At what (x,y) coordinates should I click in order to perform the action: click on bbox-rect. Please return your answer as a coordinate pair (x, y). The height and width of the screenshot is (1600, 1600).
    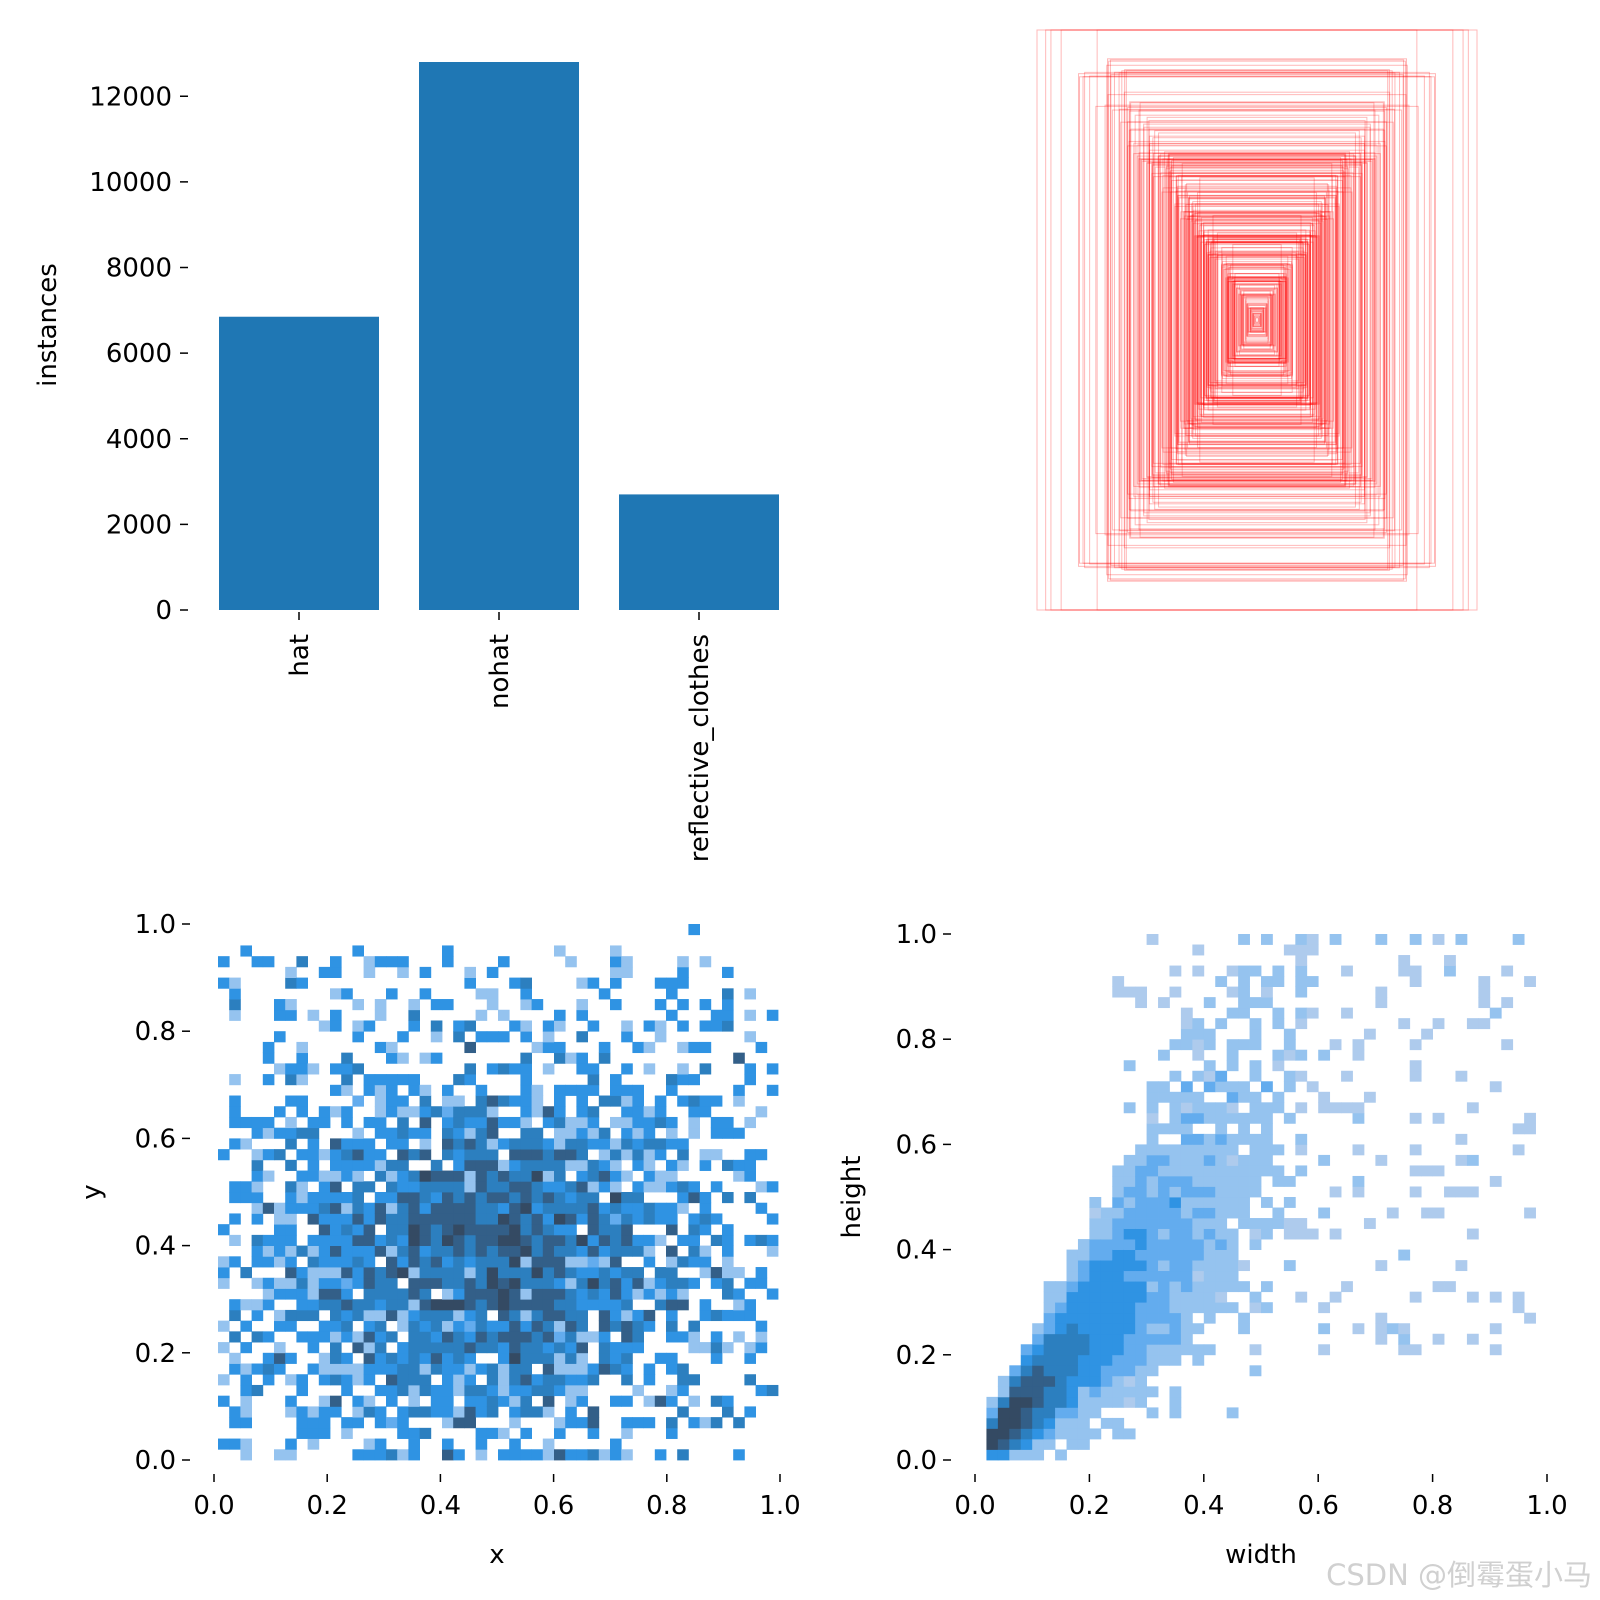
    Looking at the image, I should click on (1257, 320).